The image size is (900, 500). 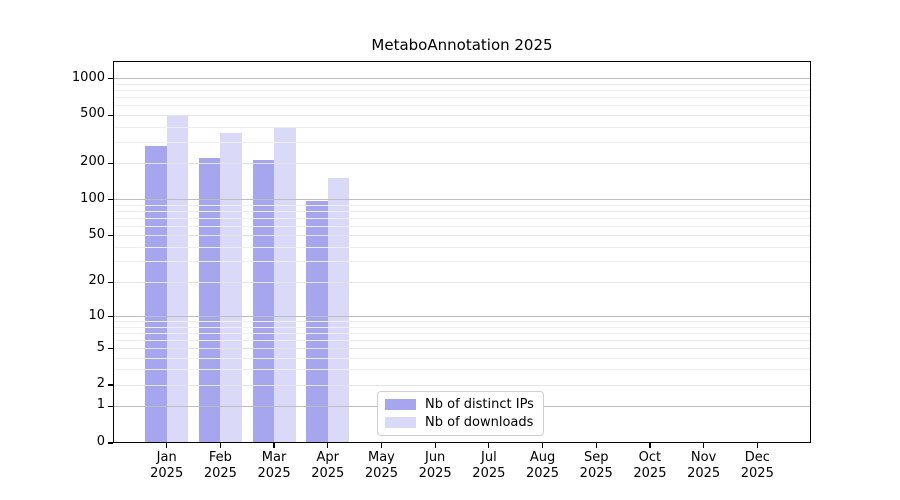 I want to click on x-tick-label: Apr 2025, so click(x=328, y=466).